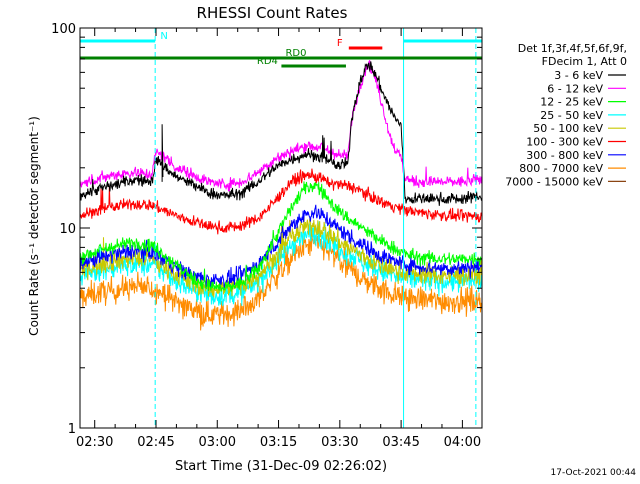 The height and width of the screenshot is (484, 640). I want to click on flag-label-n: N, so click(163, 36).